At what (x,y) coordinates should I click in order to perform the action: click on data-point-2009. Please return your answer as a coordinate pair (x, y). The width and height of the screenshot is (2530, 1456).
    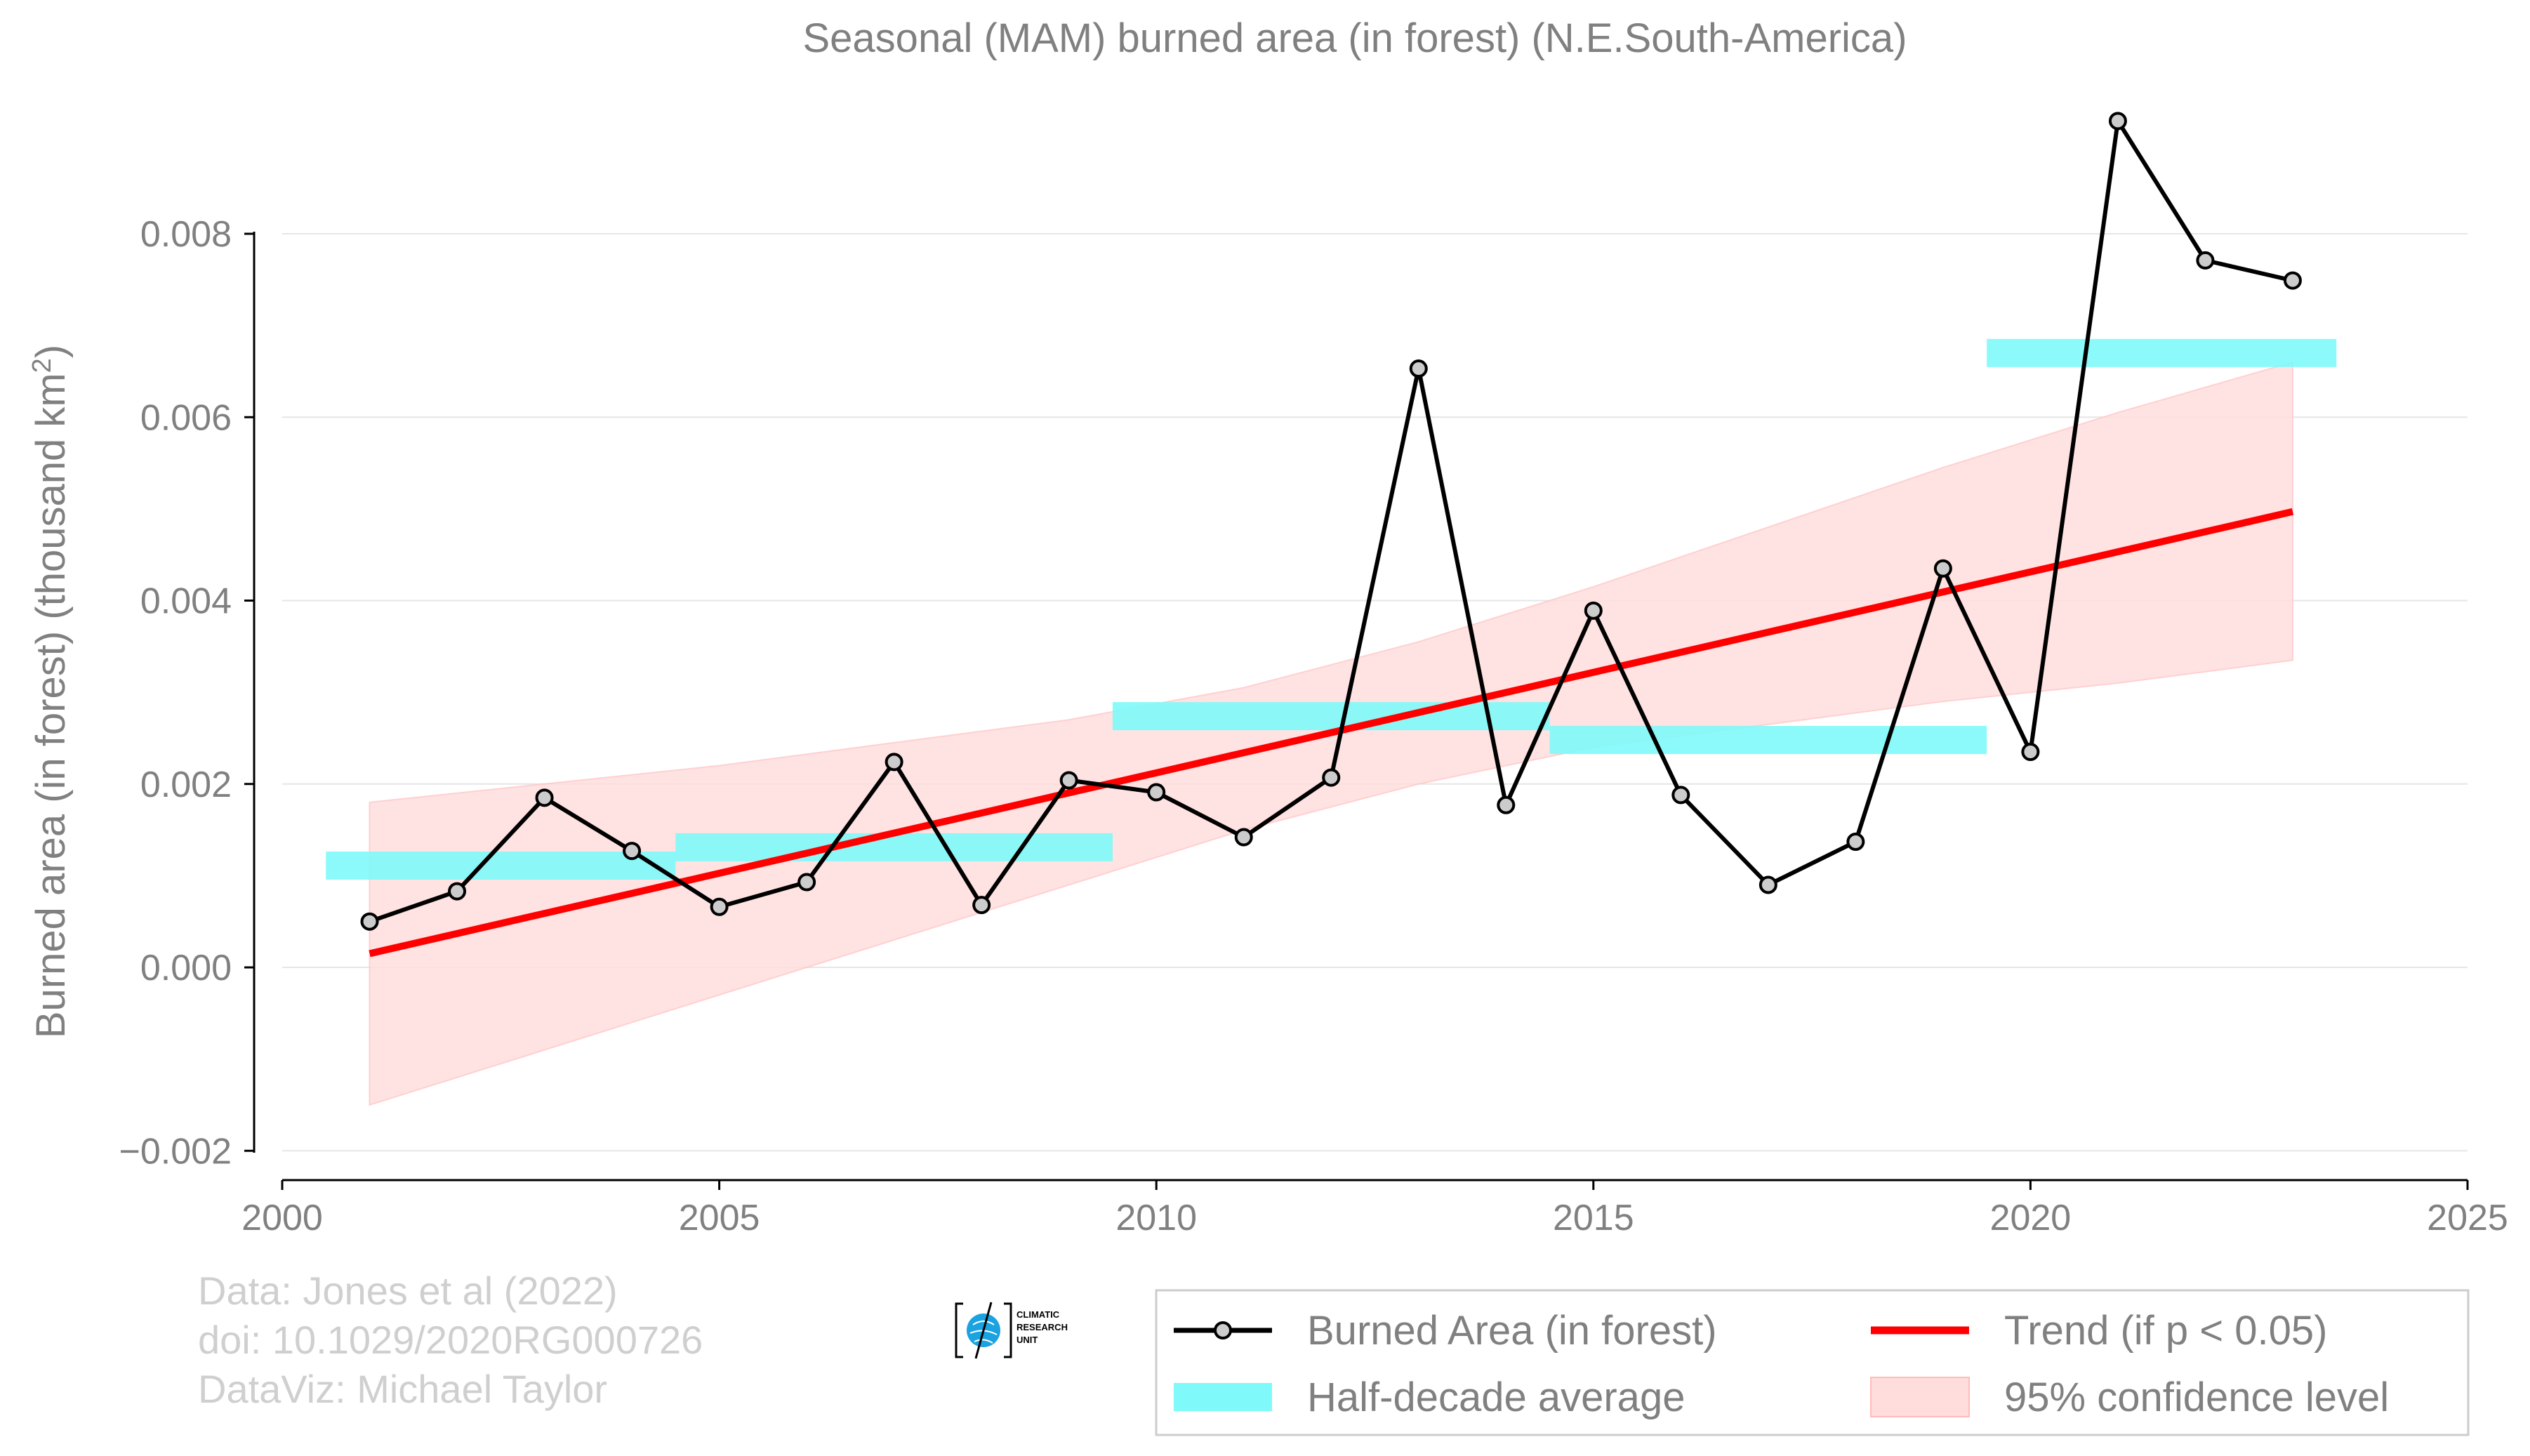
    Looking at the image, I should click on (1068, 780).